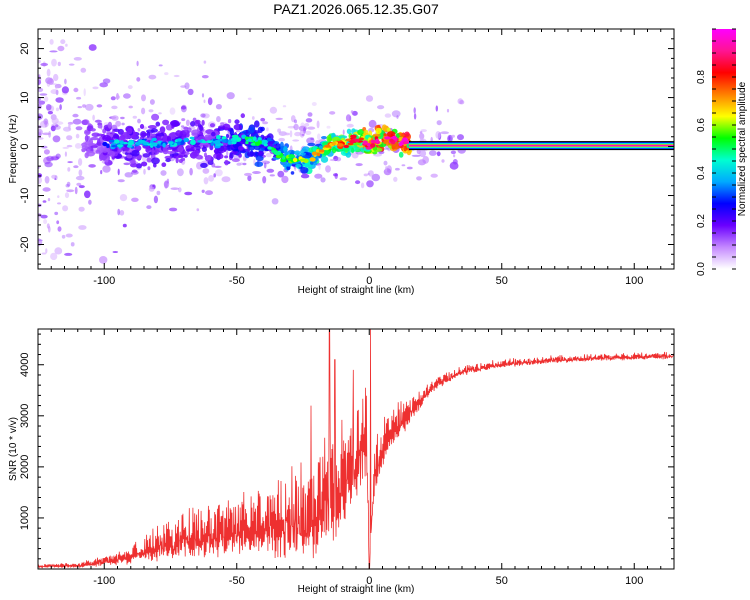 Image resolution: width=750 pixels, height=600 pixels. I want to click on y-tick-label: 1000, so click(25, 518).